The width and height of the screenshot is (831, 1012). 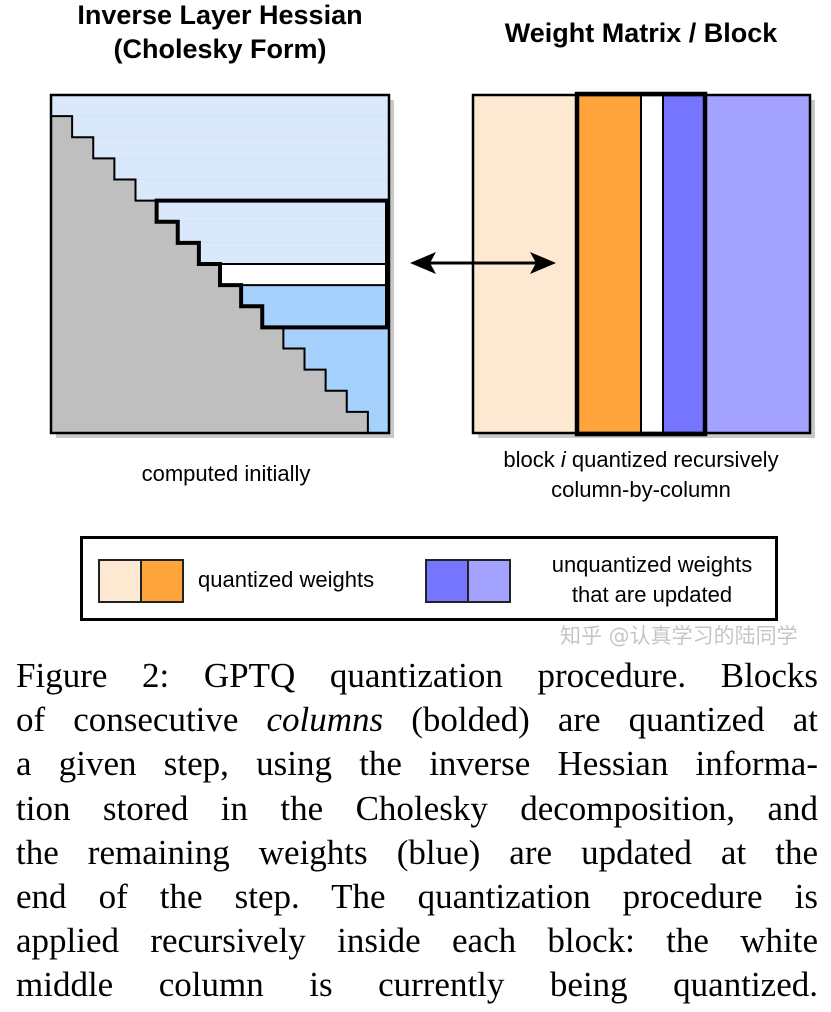 I want to click on right-label-pre: block, so click(x=532, y=459).